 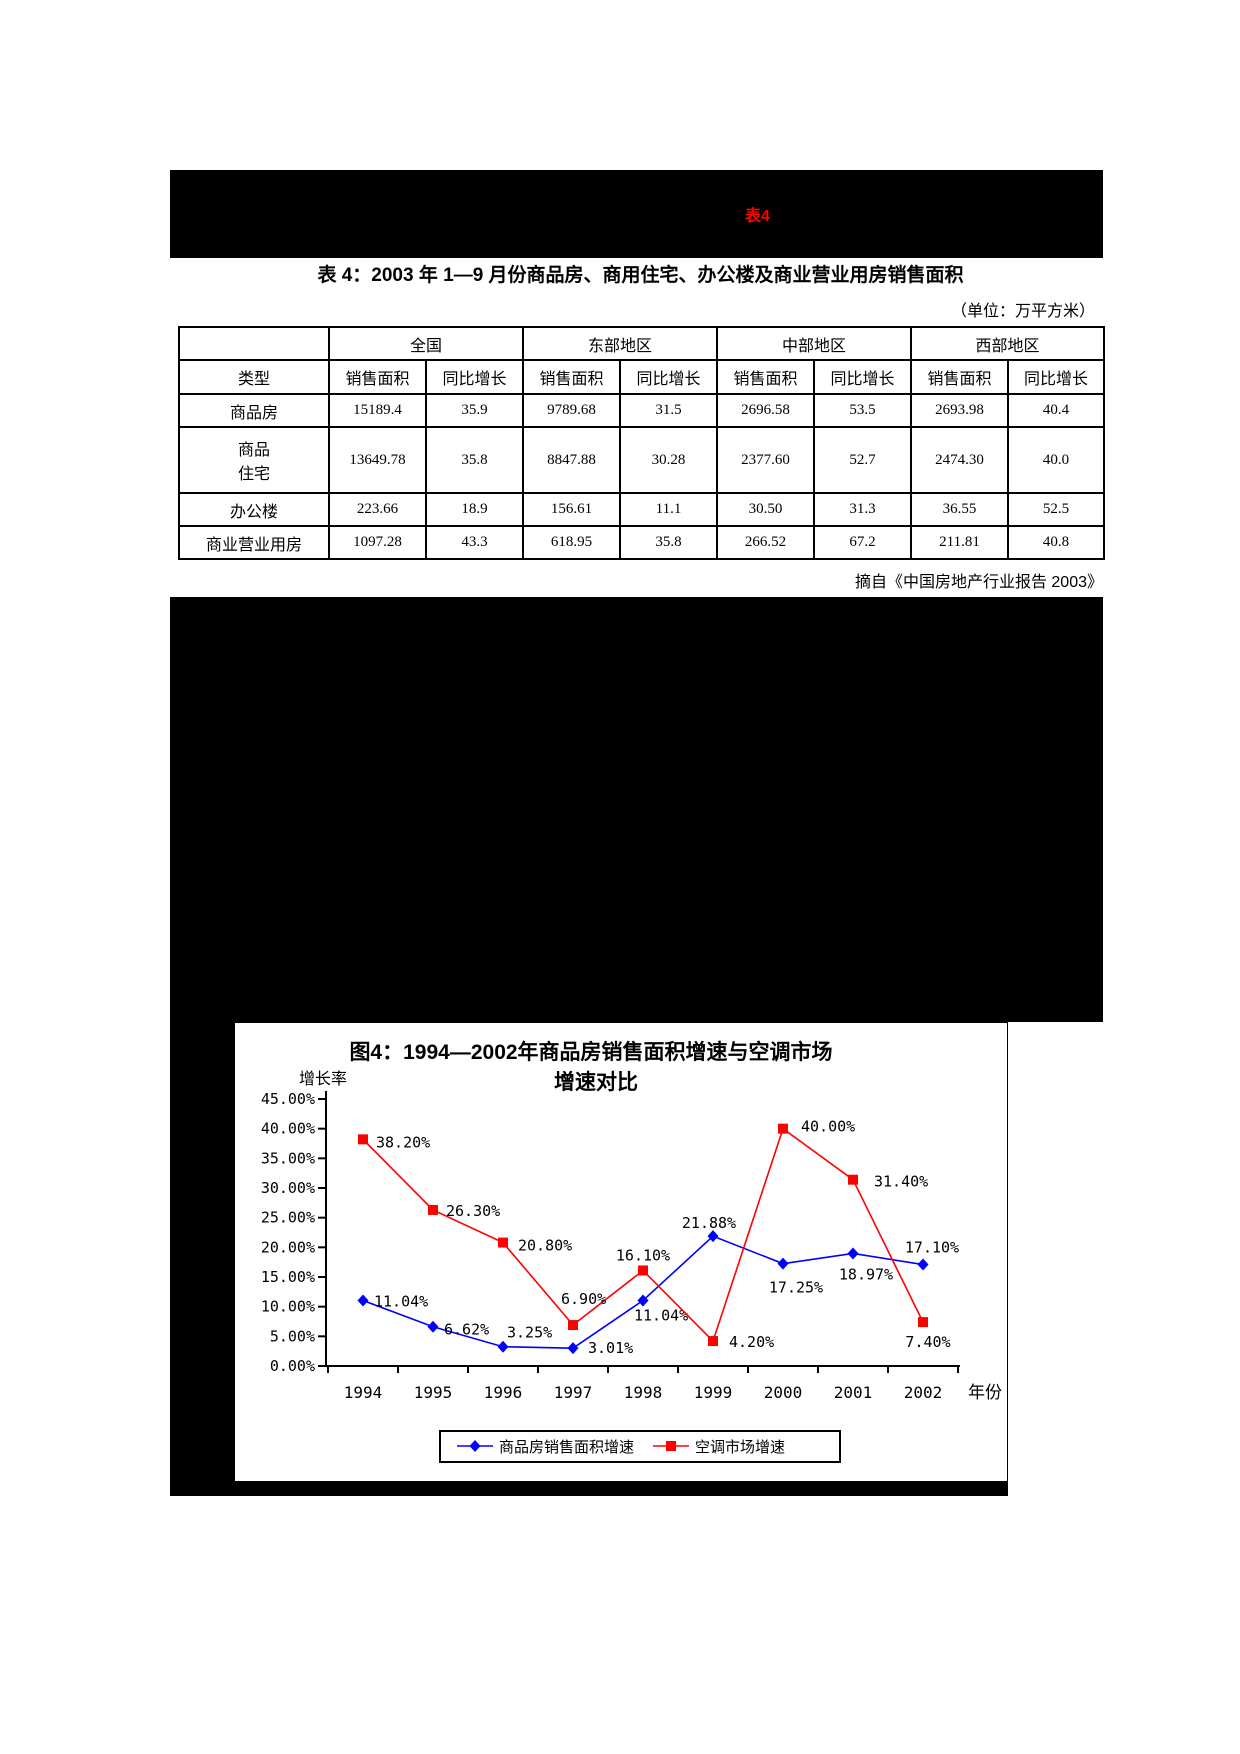 What do you see at coordinates (571, 542) in the screenshot?
I see `table-cell: 618.95` at bounding box center [571, 542].